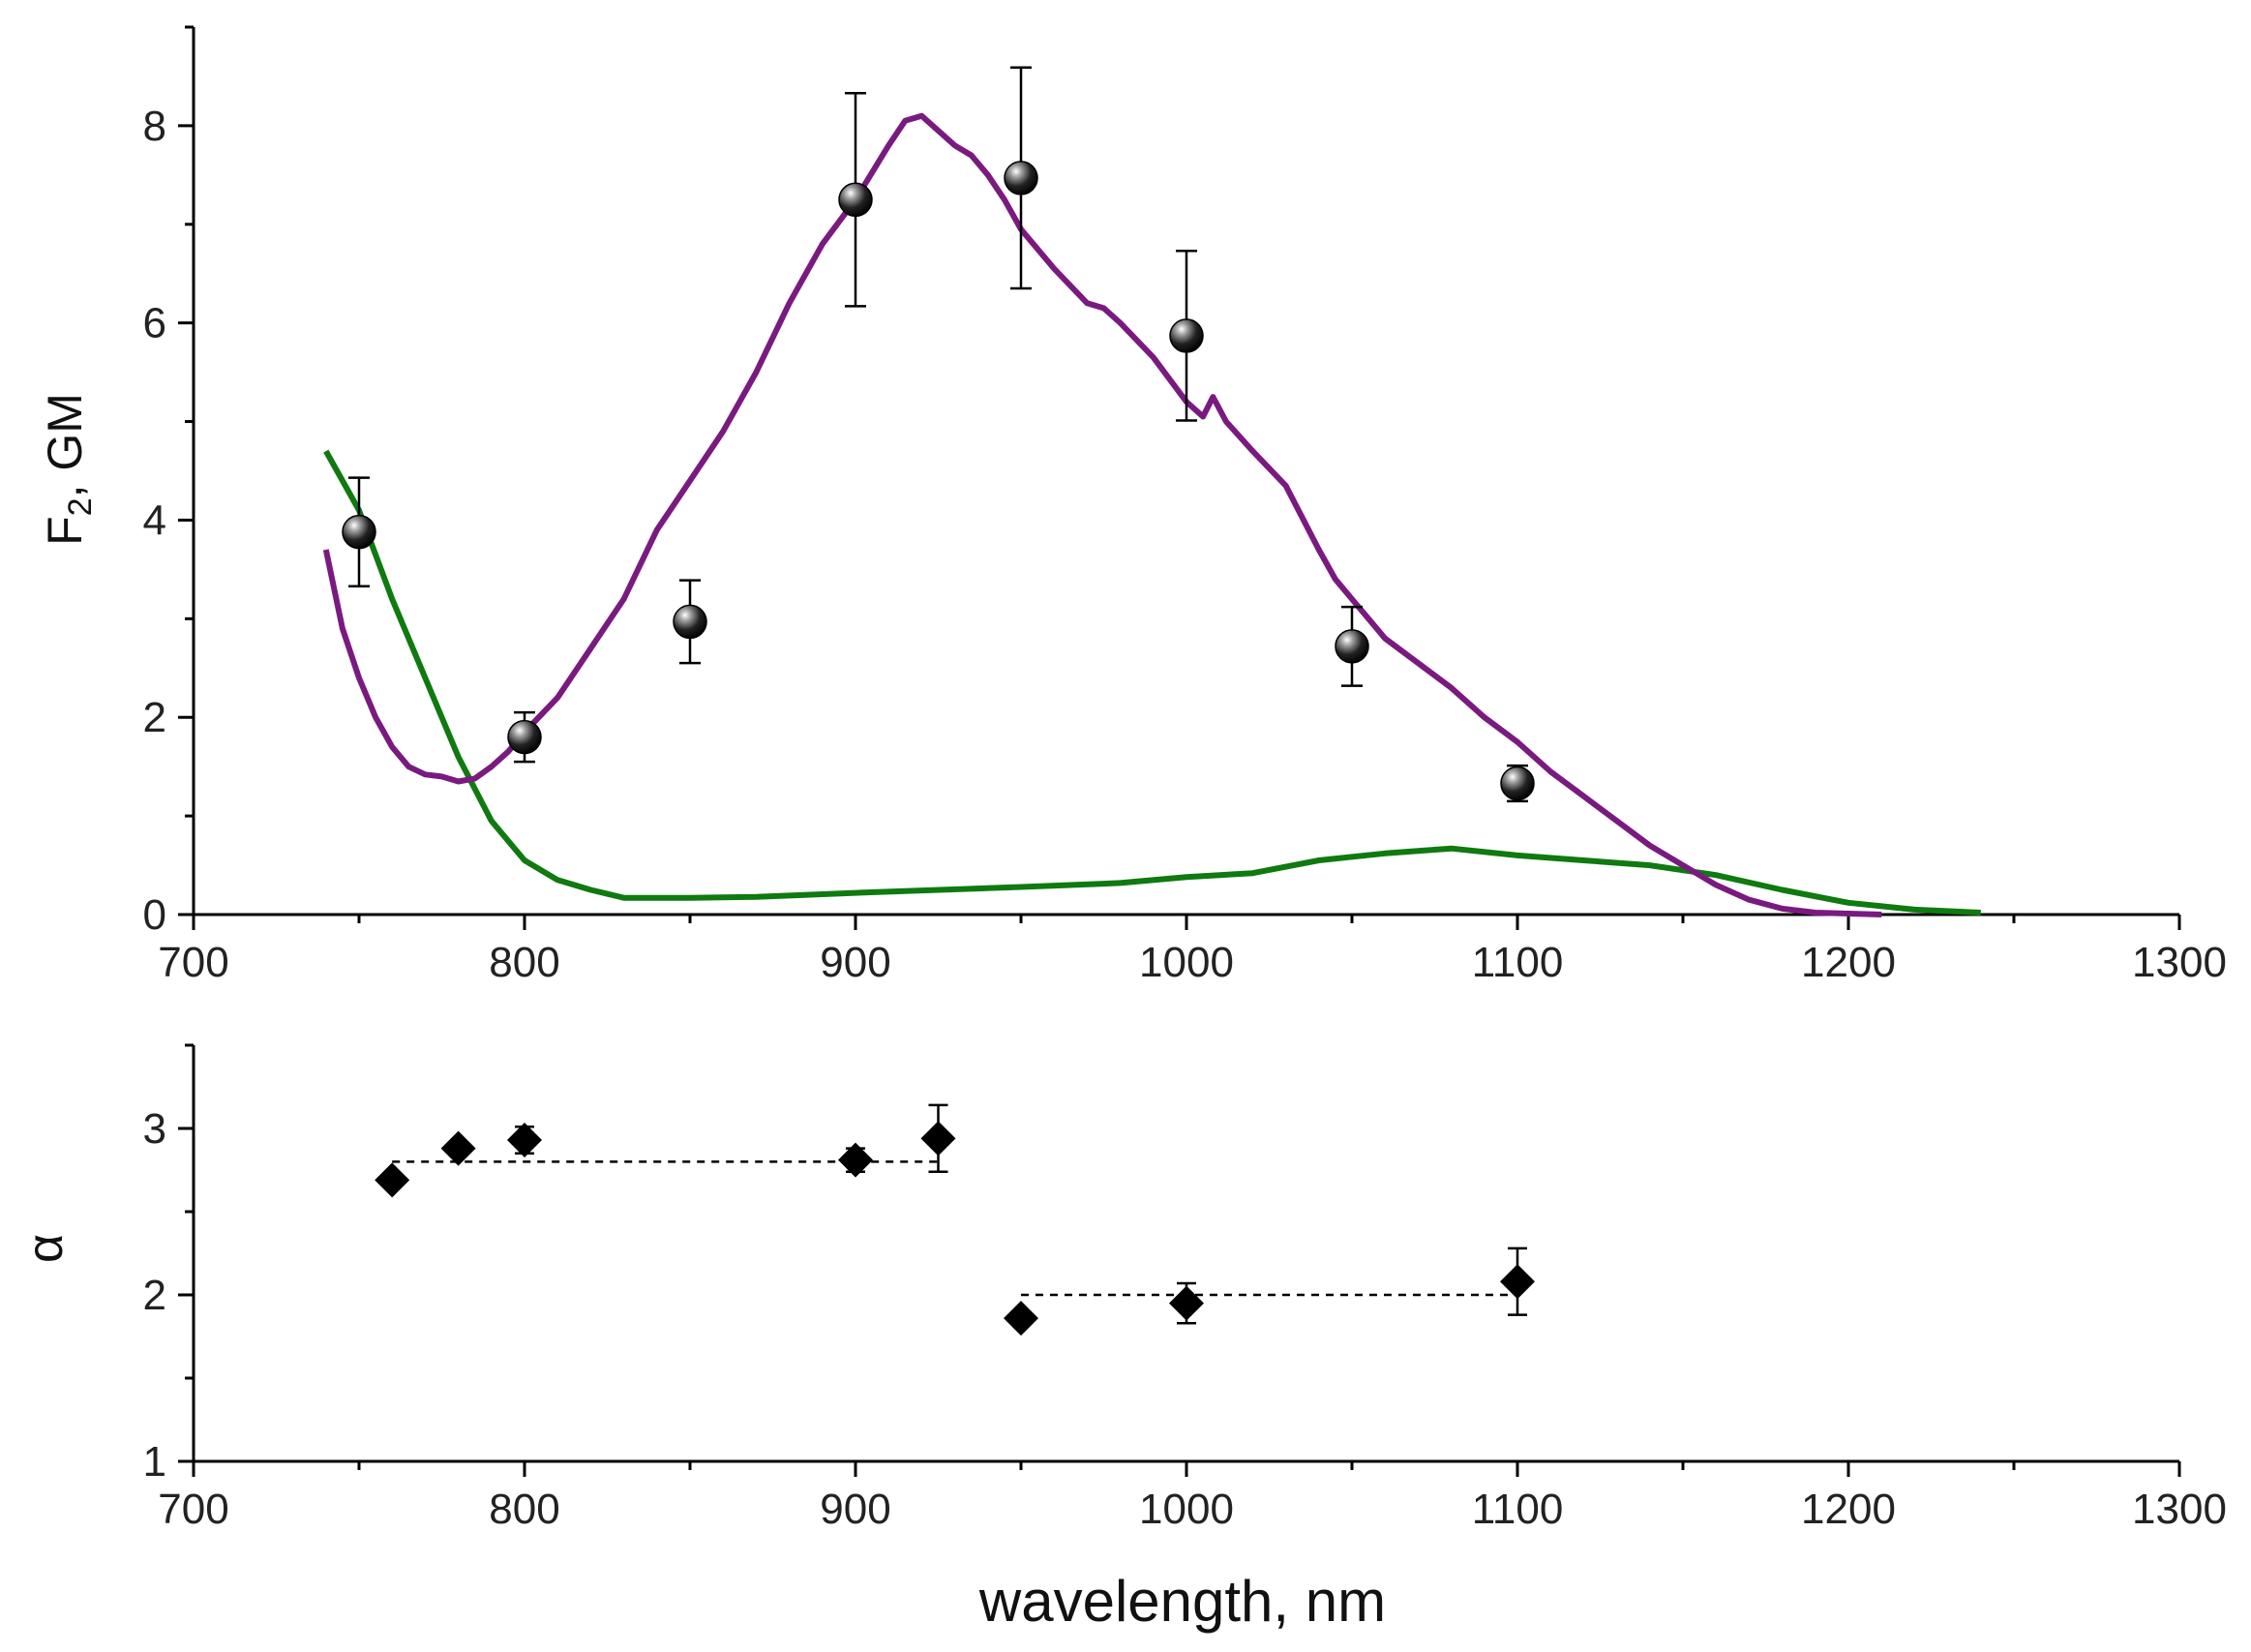 The width and height of the screenshot is (2251, 1652). Describe the element at coordinates (65, 531) in the screenshot. I see `top-y-axis-title-main: F` at that location.